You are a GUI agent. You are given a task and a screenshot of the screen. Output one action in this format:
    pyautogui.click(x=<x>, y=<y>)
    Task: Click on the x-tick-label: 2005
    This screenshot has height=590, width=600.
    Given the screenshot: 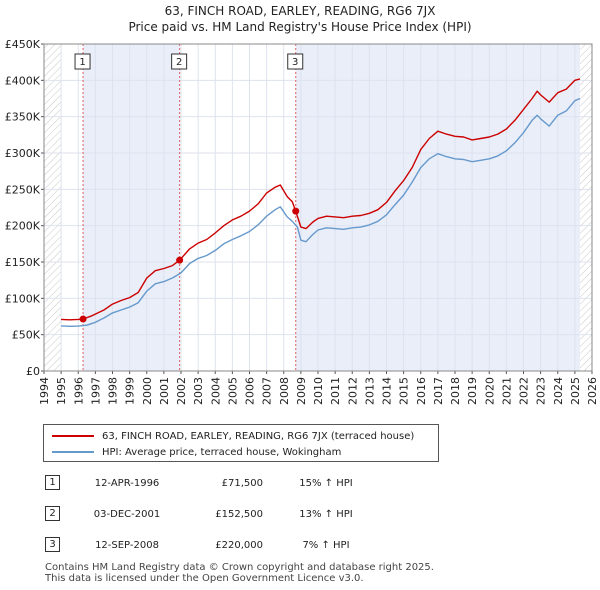 What is the action you would take?
    pyautogui.click(x=232, y=391)
    